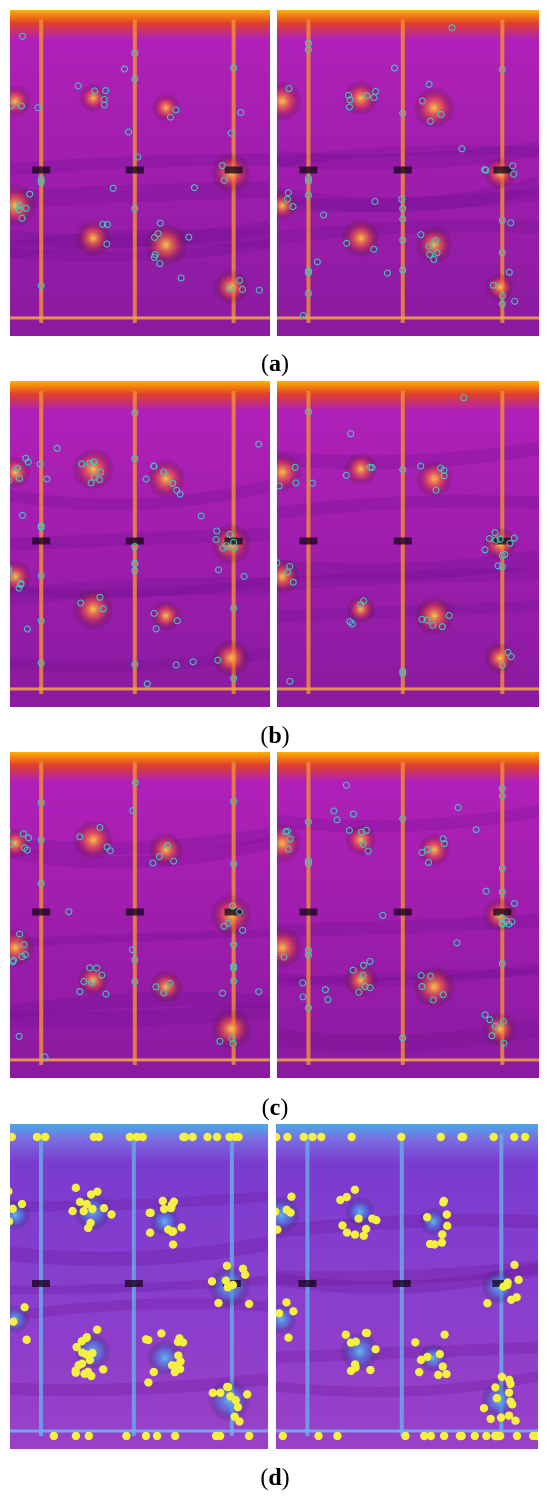 The height and width of the screenshot is (1499, 550). I want to click on caption-d: (d), so click(275, 1478).